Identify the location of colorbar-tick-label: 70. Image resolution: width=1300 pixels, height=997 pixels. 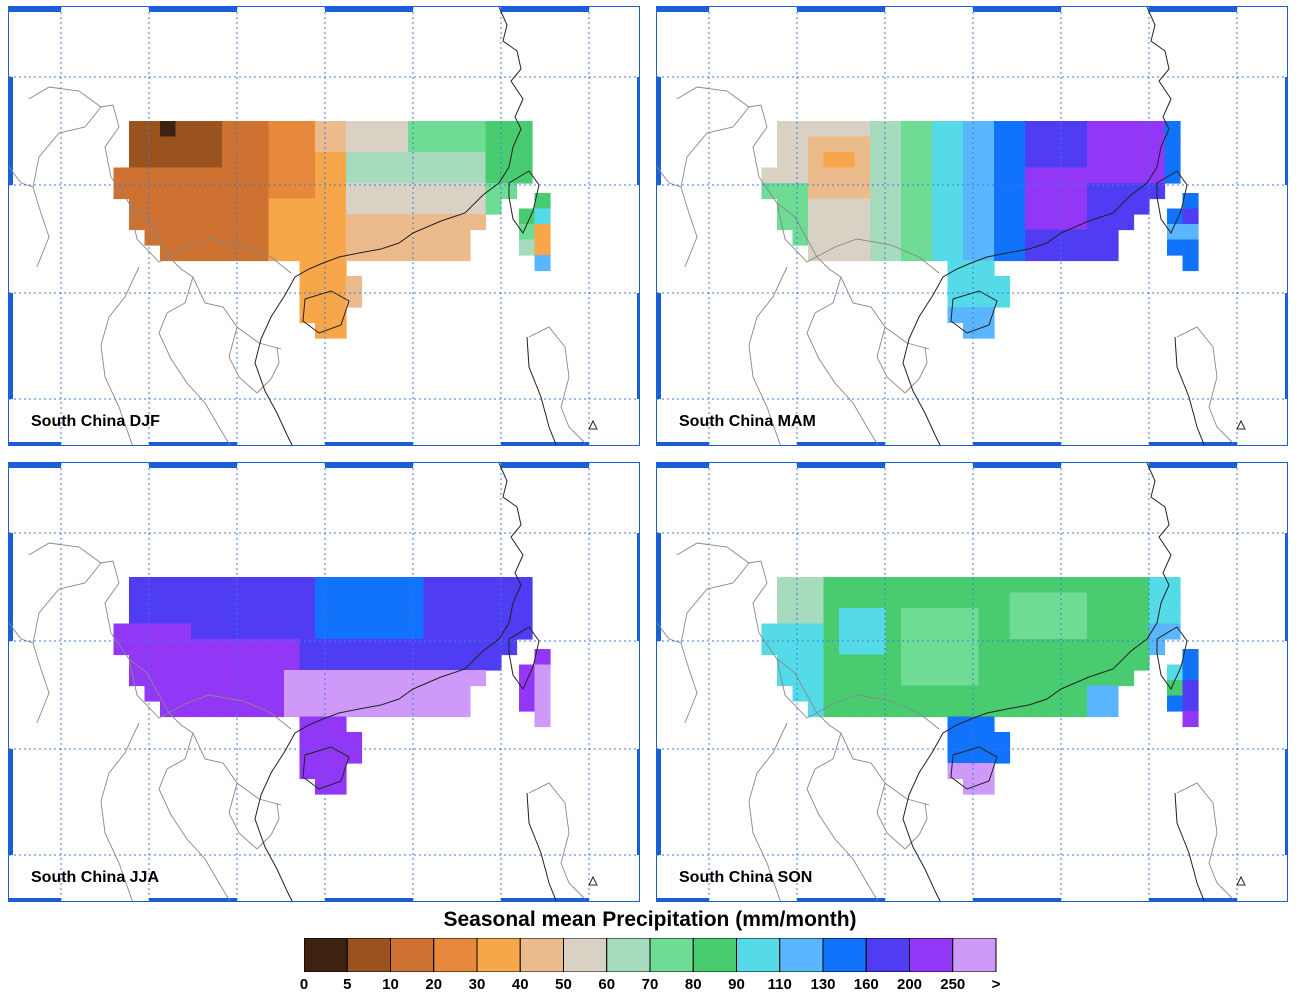
(650, 984).